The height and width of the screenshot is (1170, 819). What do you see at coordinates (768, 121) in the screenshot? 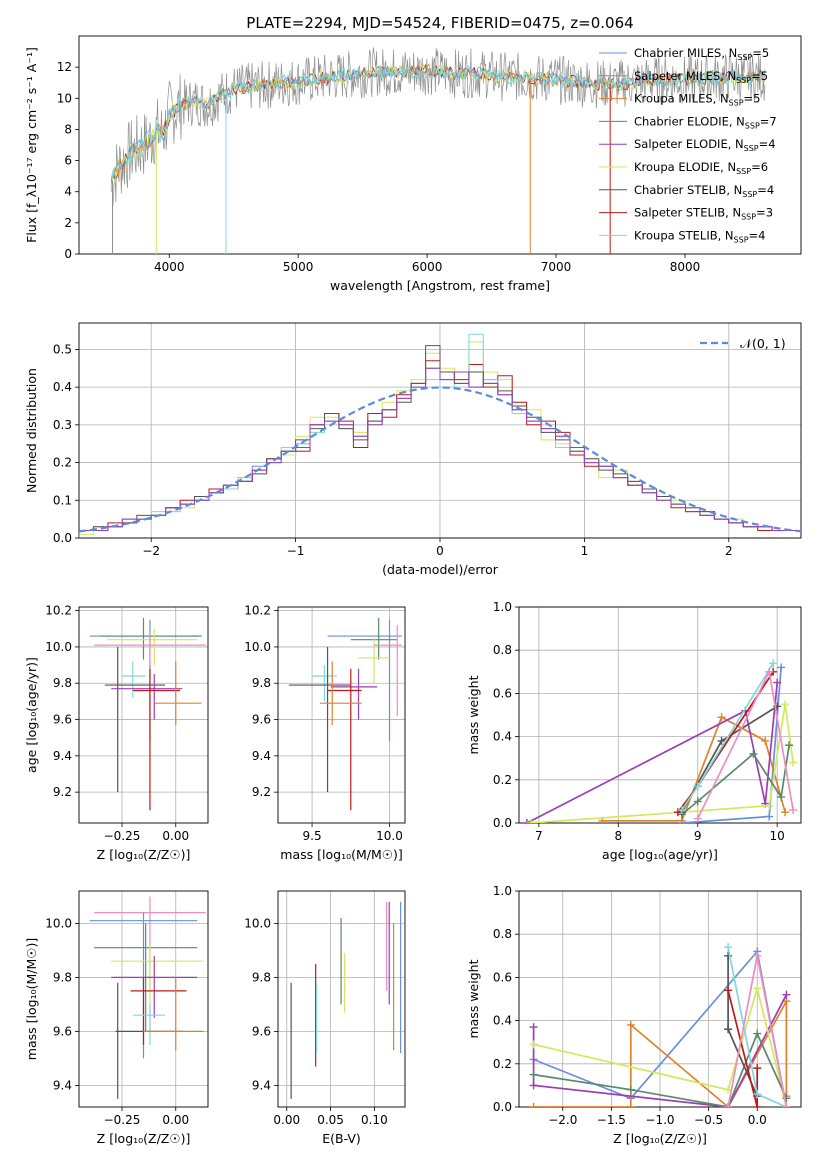
I see `legend-suffix: =7` at bounding box center [768, 121].